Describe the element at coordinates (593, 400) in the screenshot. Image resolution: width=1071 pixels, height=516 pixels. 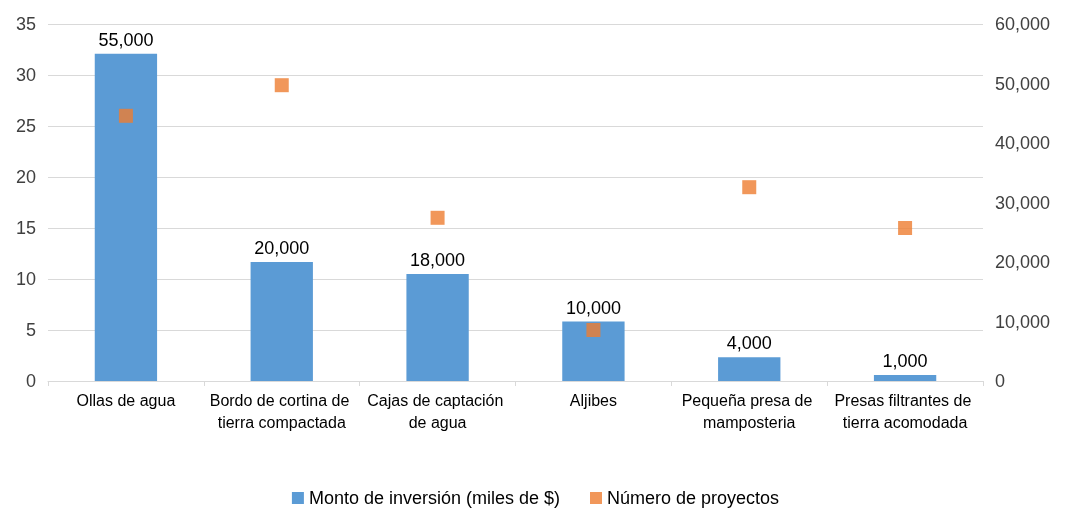
I see `x-tick-label: Aljibes` at that location.